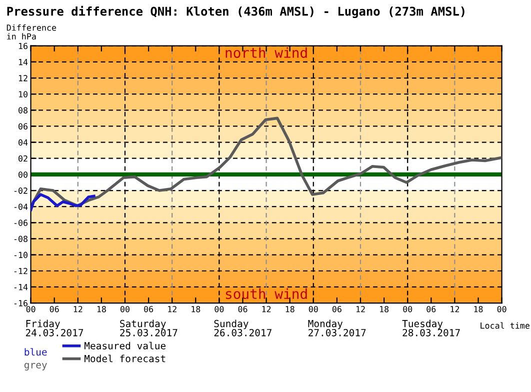  Describe the element at coordinates (21, 271) in the screenshot. I see `y-tick-label: -12` at that location.